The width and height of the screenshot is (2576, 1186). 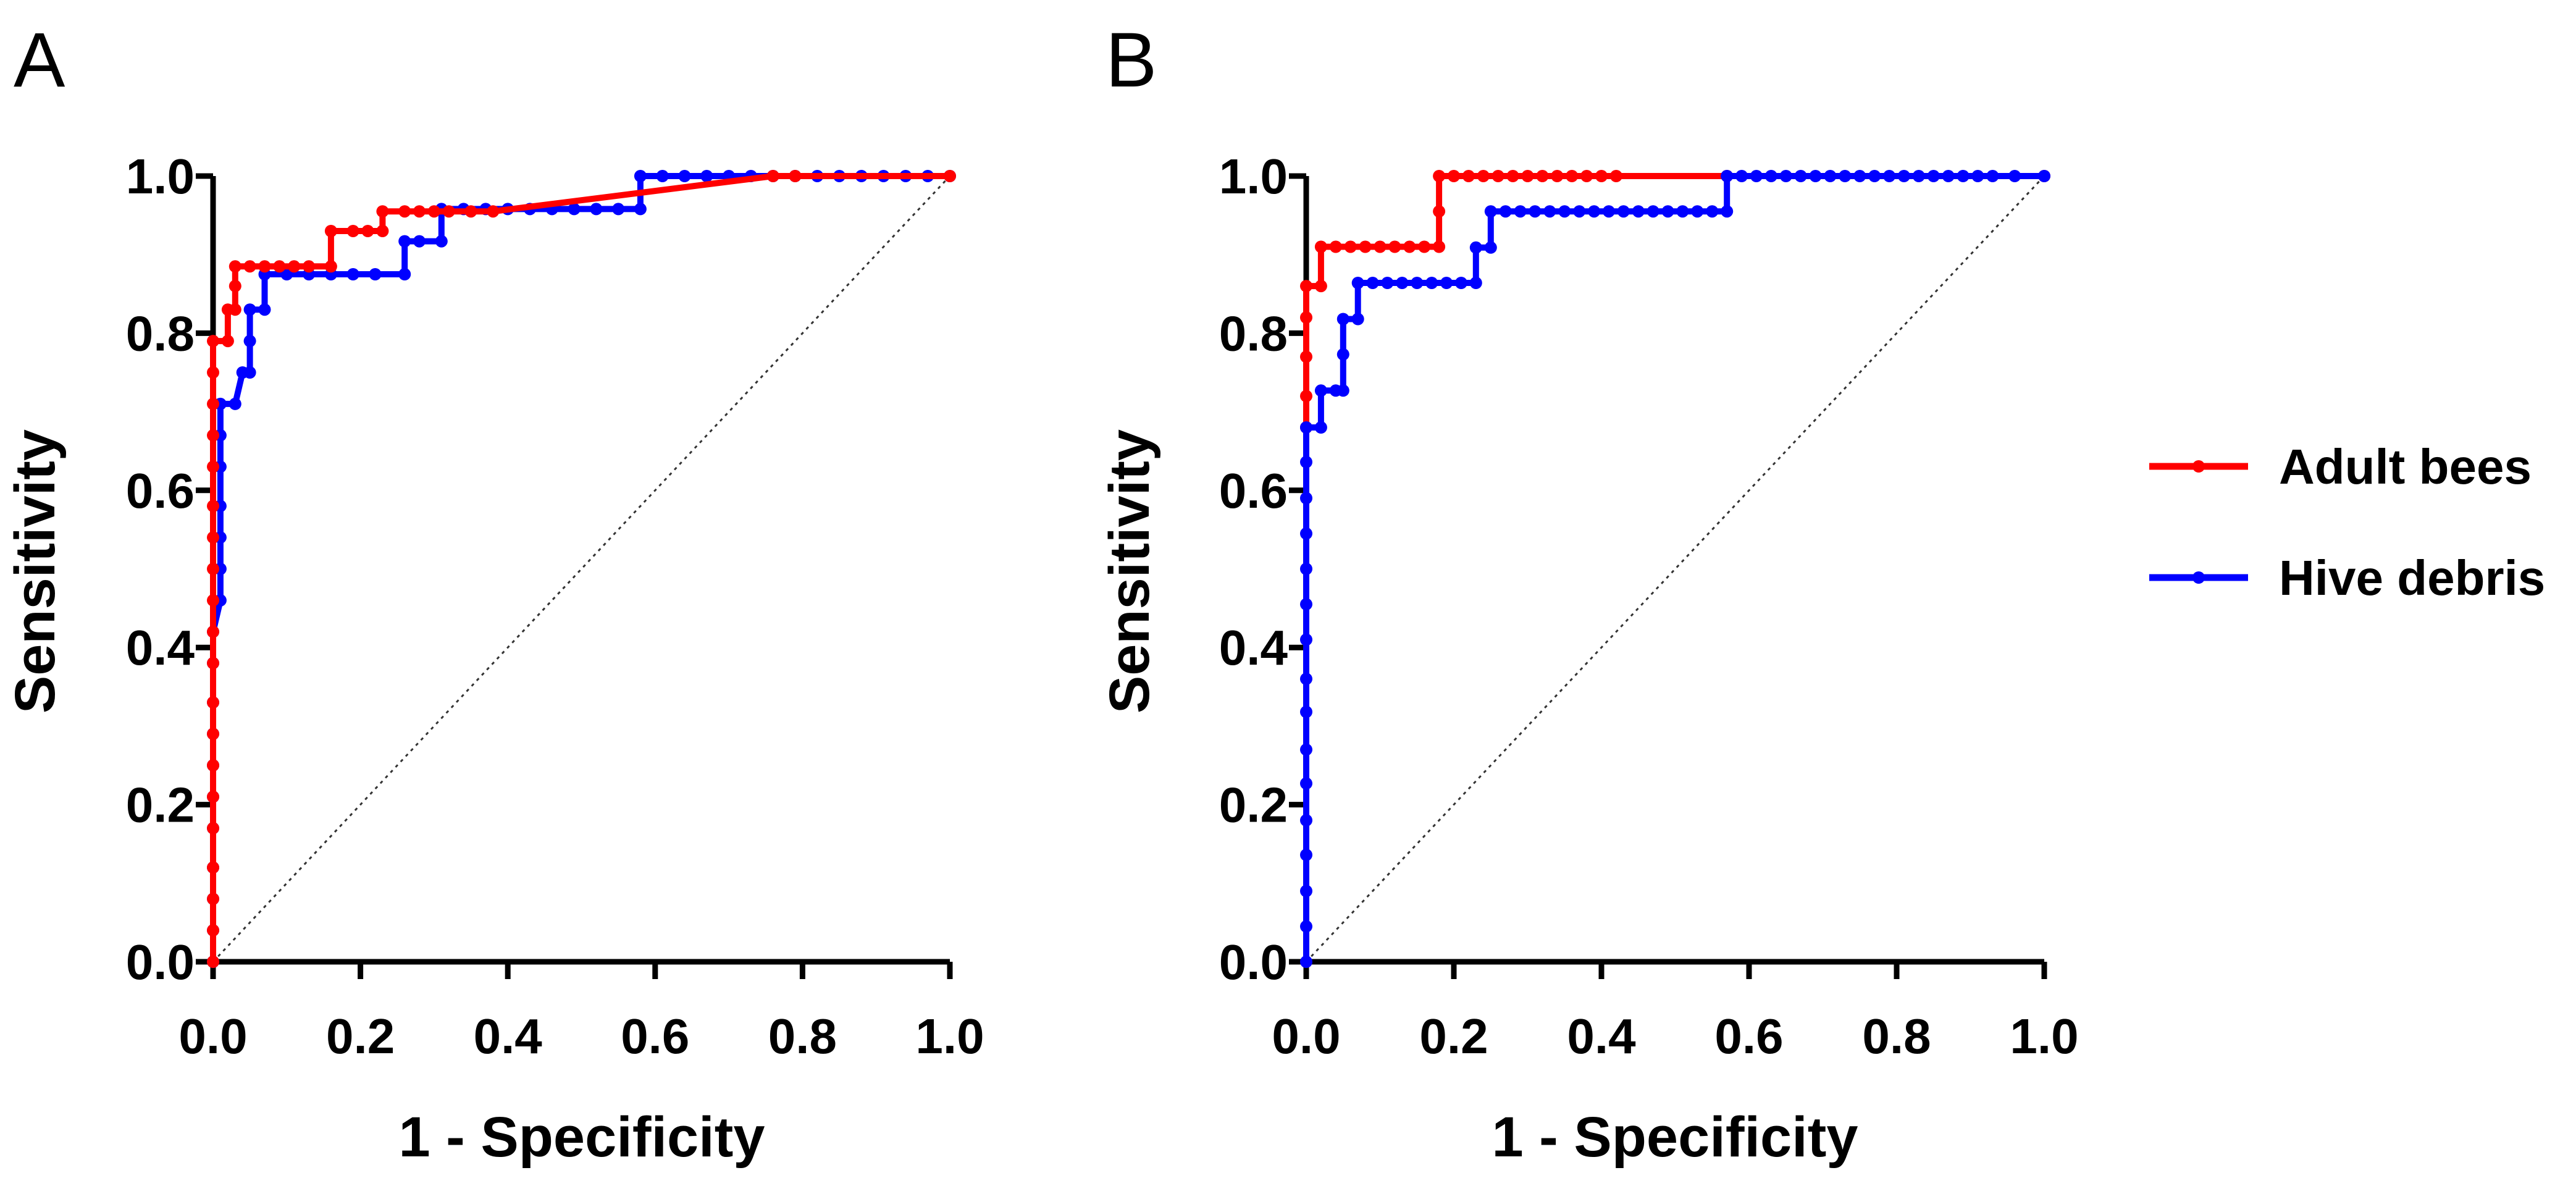 I want to click on legend-entry-hive-debris: Hive debris, so click(x=2347, y=577).